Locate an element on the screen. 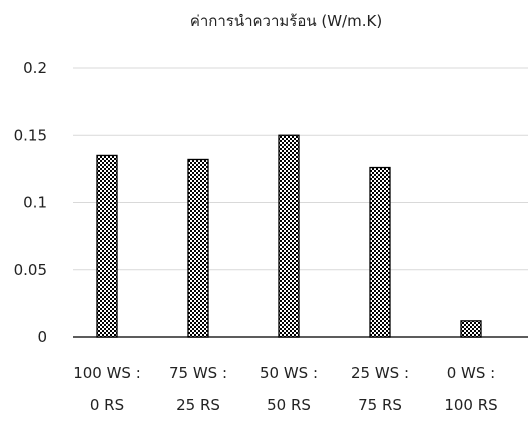 The image size is (528, 421). x-category-label: 0 RS is located at coordinates (107, 405).